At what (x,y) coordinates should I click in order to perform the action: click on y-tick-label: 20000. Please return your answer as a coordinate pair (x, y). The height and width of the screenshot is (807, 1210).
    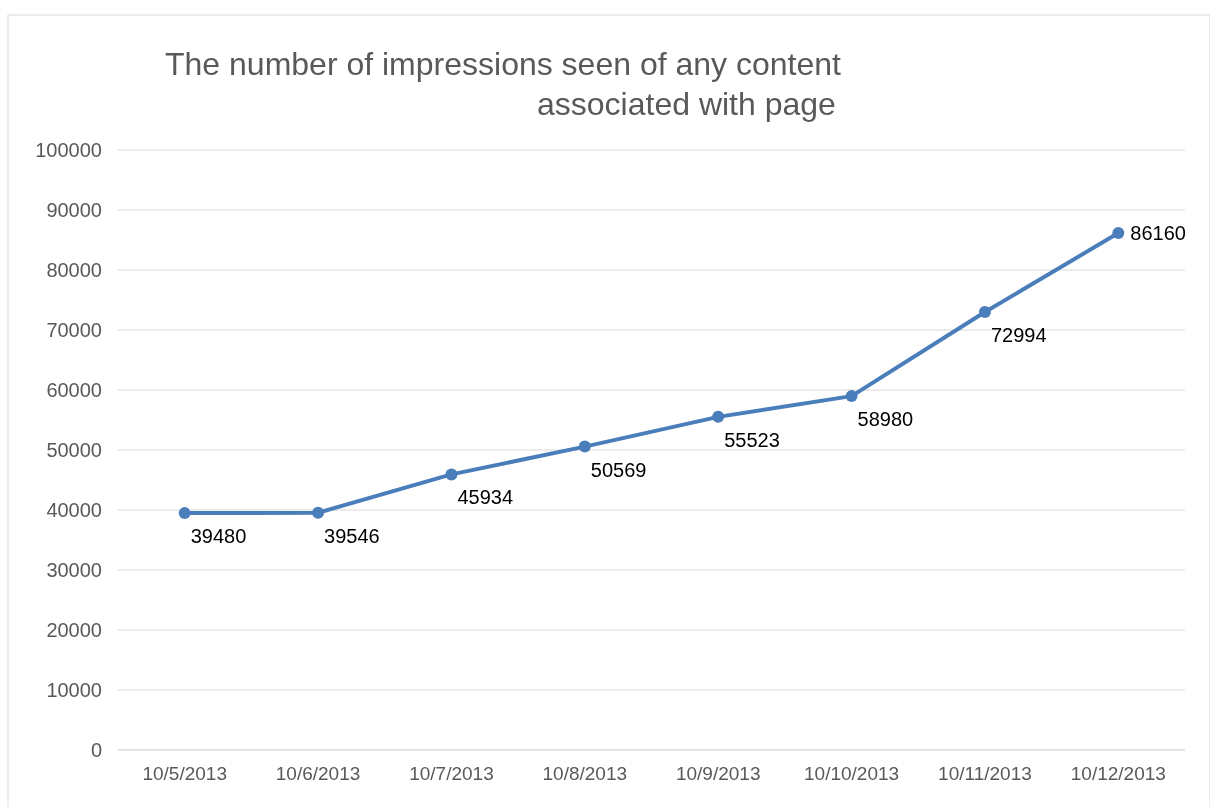
    Looking at the image, I should click on (74, 630).